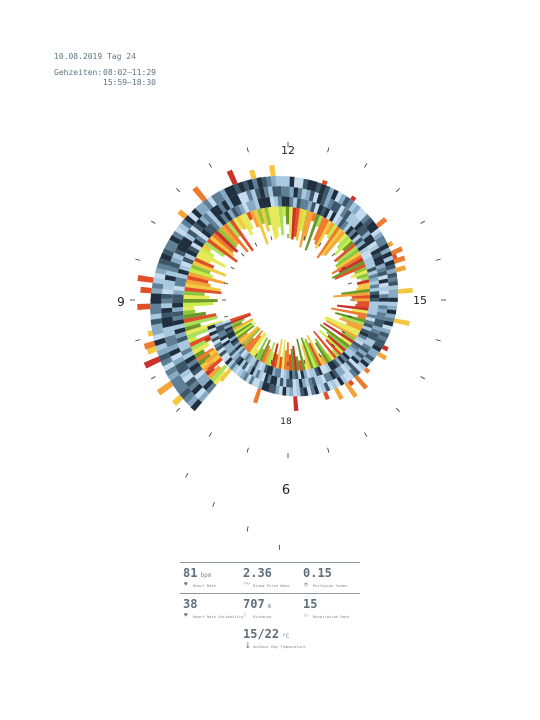 The width and height of the screenshot is (540, 720). I want to click on clock-label-9: 9, so click(121, 302).